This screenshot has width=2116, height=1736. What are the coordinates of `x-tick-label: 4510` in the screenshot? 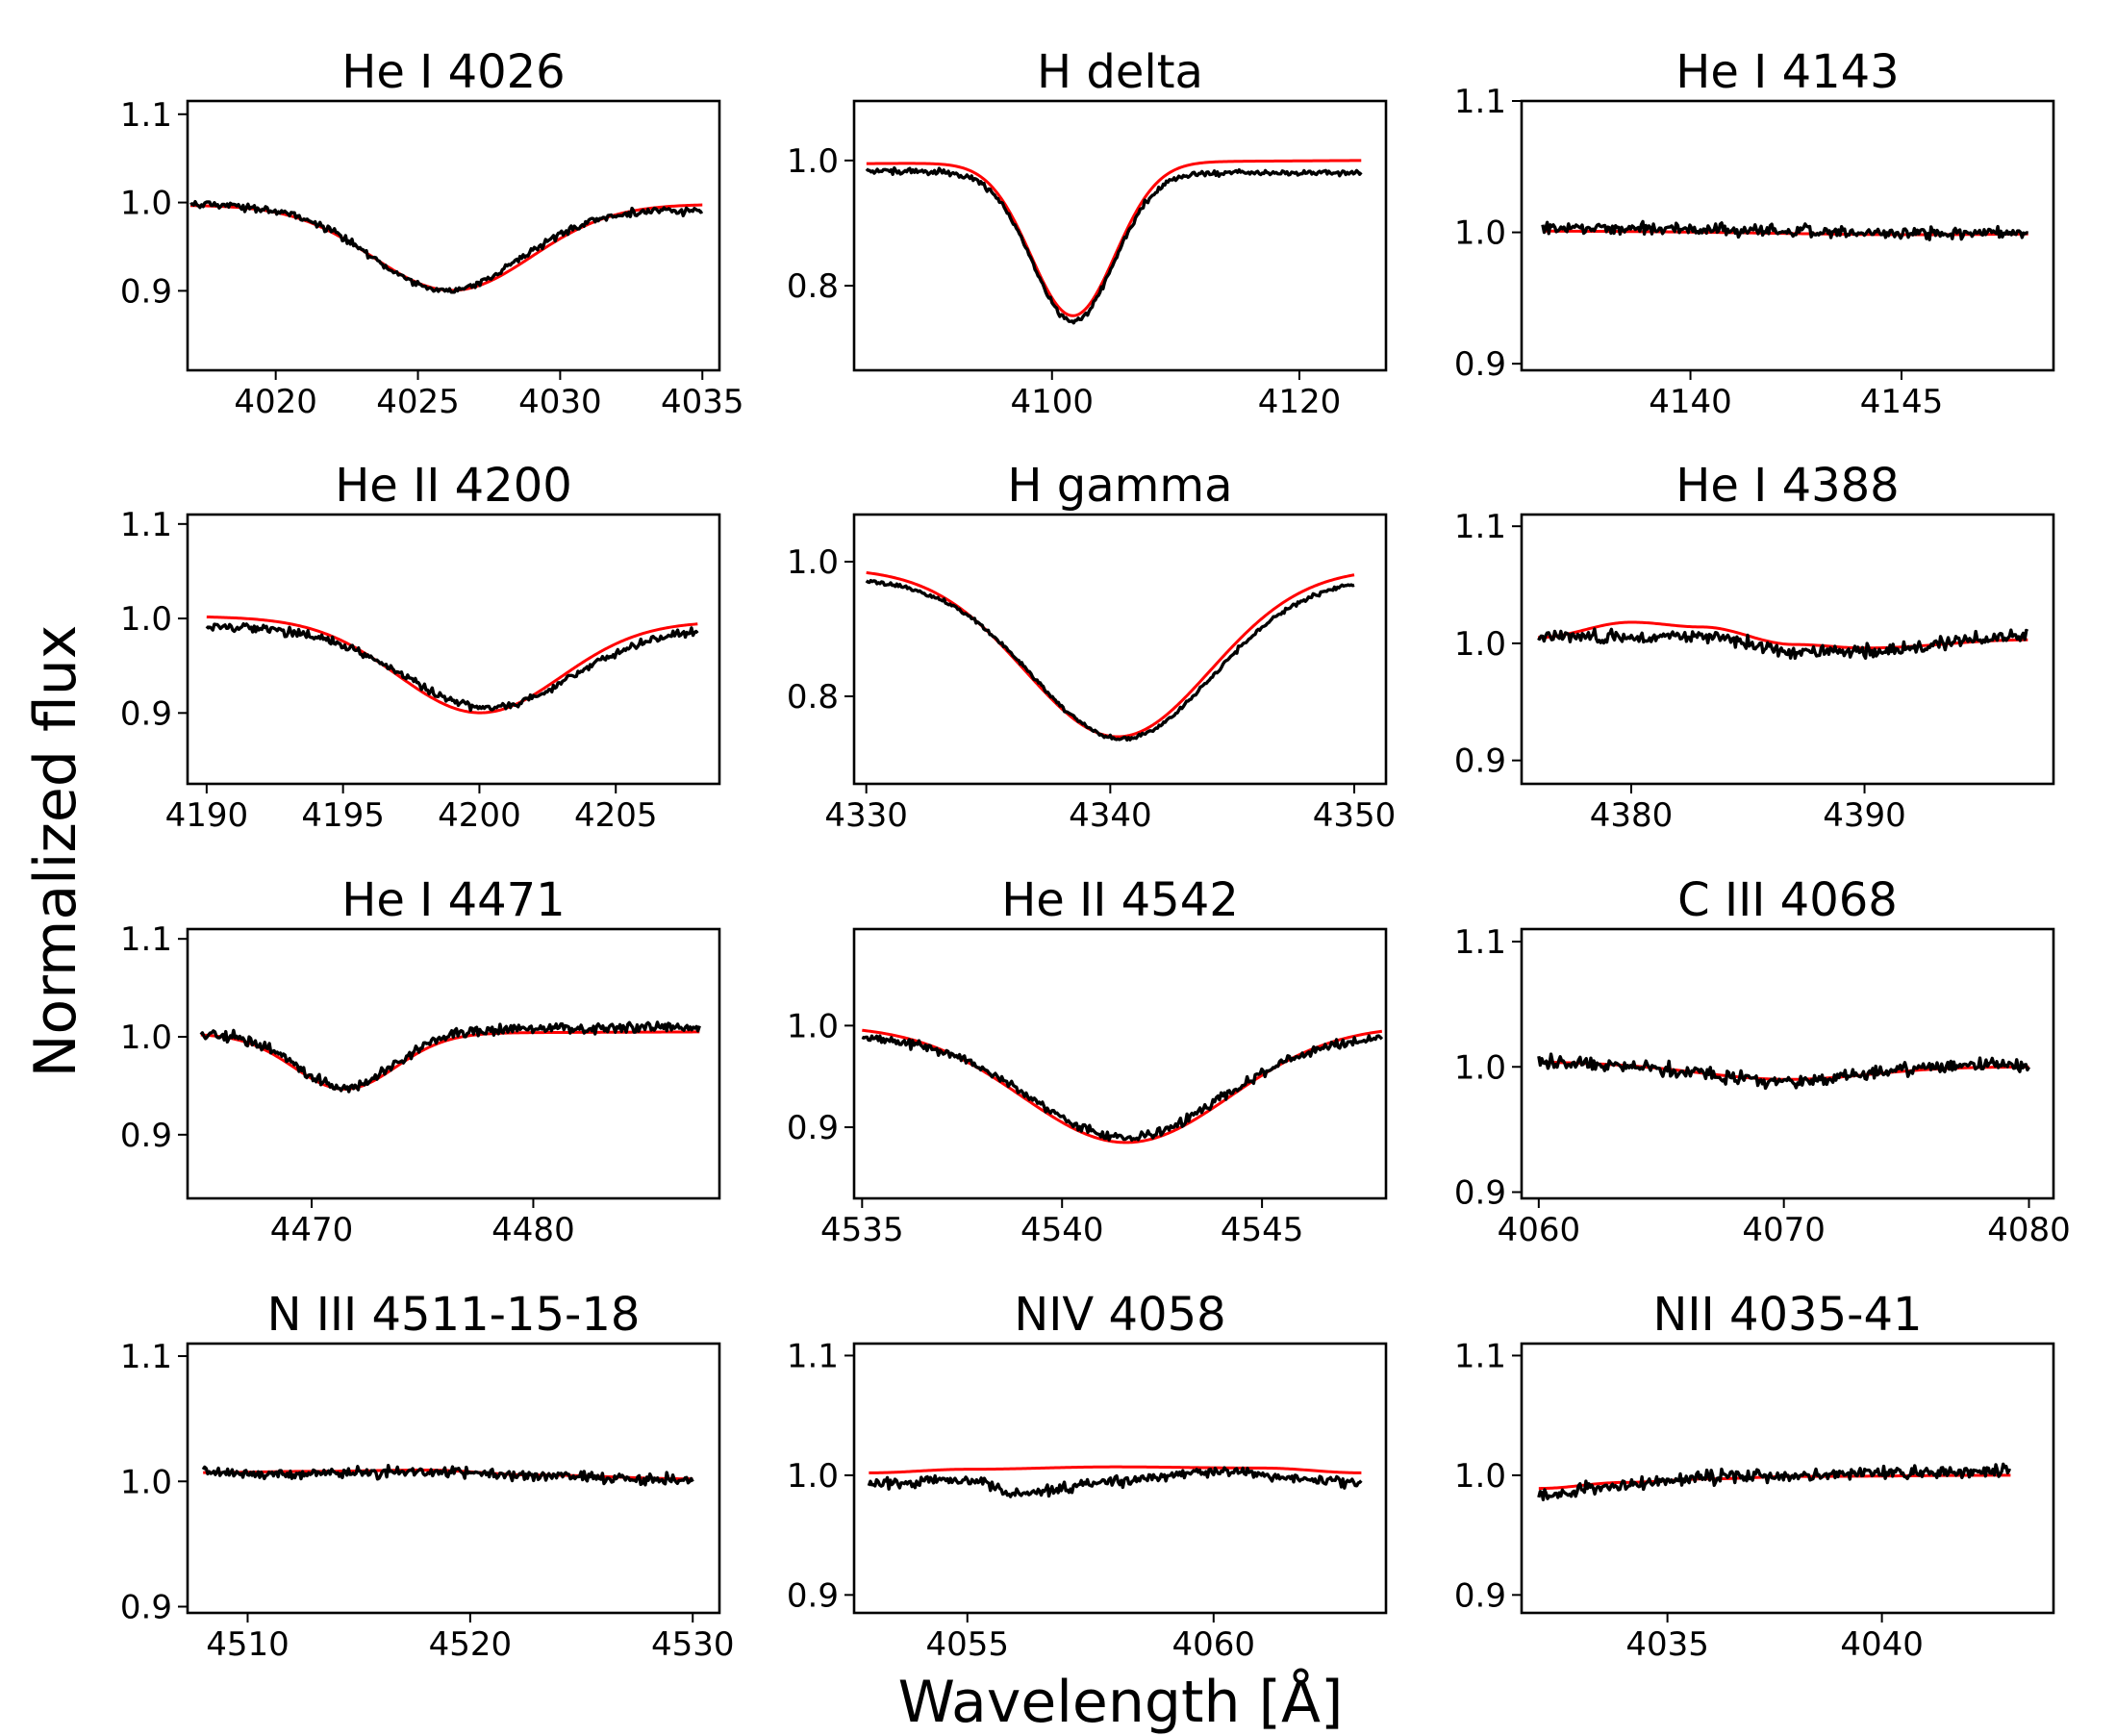 It's located at (248, 1644).